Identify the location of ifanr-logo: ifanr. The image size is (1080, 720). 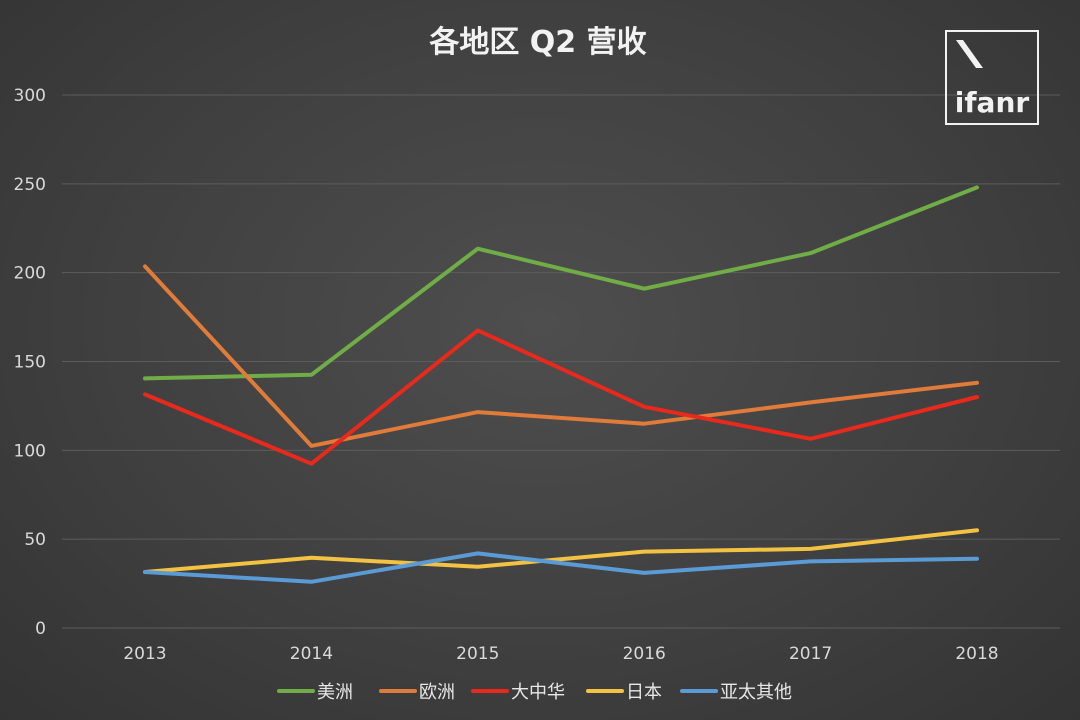
(992, 77).